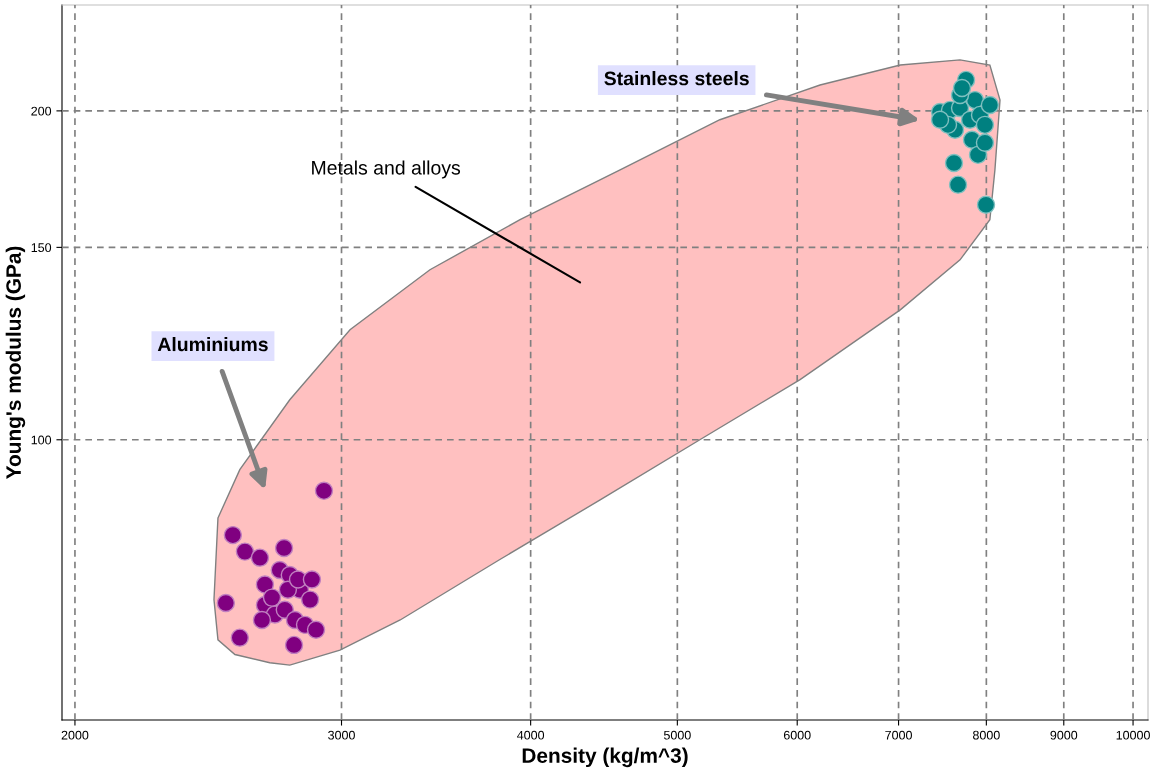  I want to click on x-tick-label: 2000, so click(75, 735).